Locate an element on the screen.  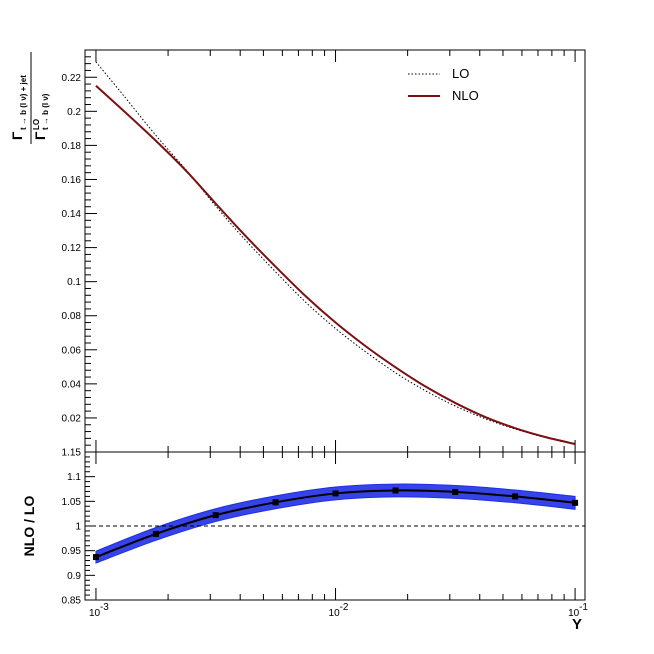
x-tick-exponent: -3 is located at coordinates (104, 607).